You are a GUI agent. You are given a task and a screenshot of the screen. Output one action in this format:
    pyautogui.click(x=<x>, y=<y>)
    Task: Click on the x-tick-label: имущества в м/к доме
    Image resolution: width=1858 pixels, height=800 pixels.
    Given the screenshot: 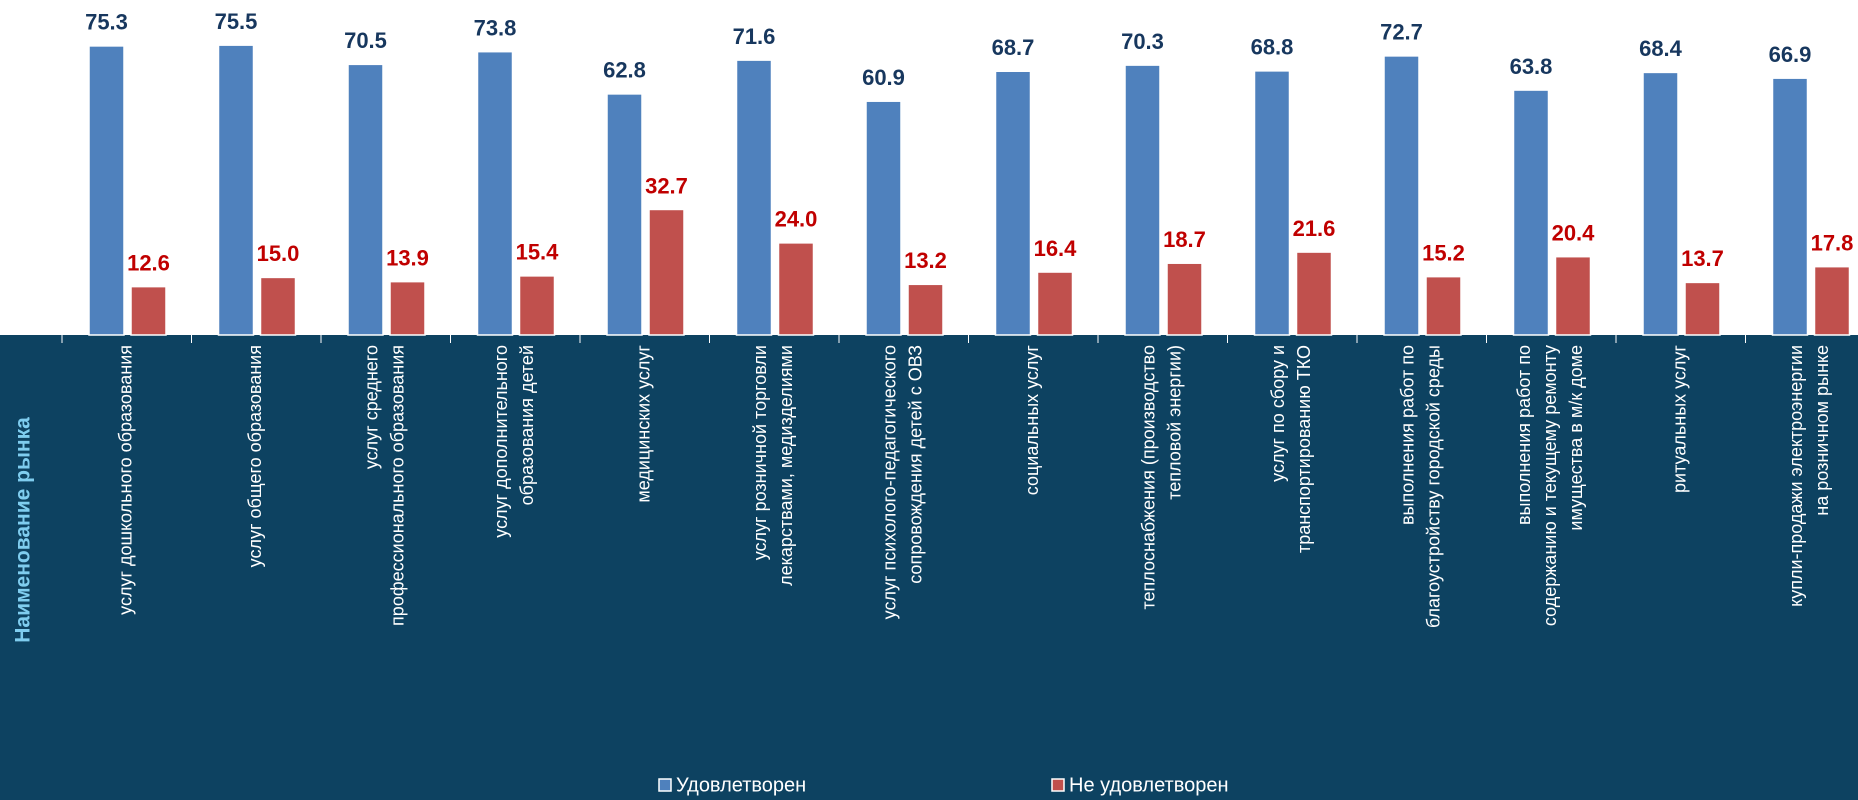 What is the action you would take?
    pyautogui.click(x=1576, y=438)
    